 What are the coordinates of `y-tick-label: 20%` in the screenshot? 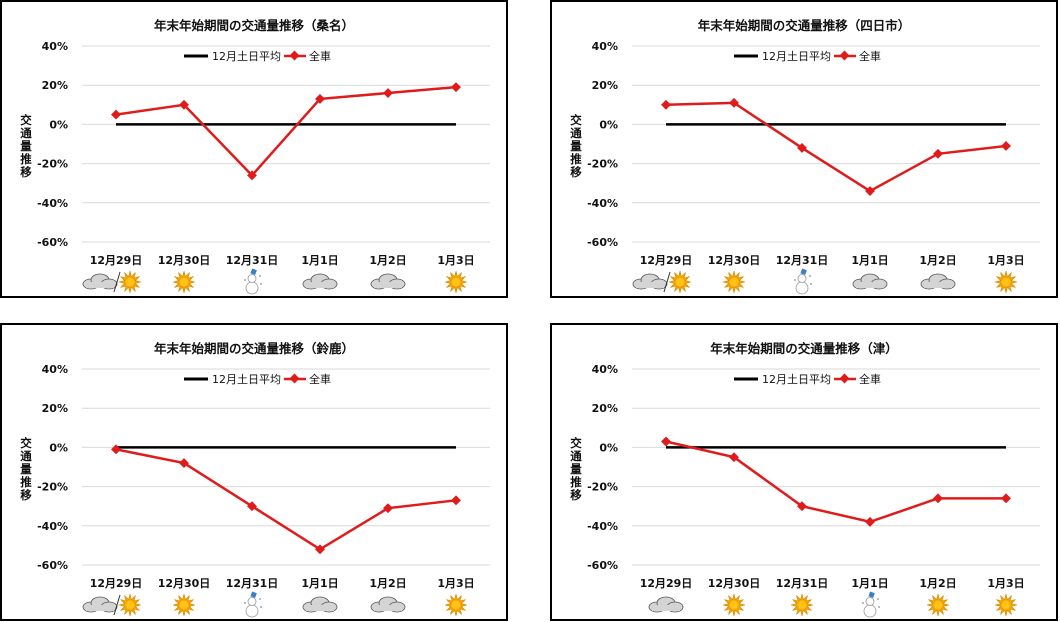 It's located at (605, 85).